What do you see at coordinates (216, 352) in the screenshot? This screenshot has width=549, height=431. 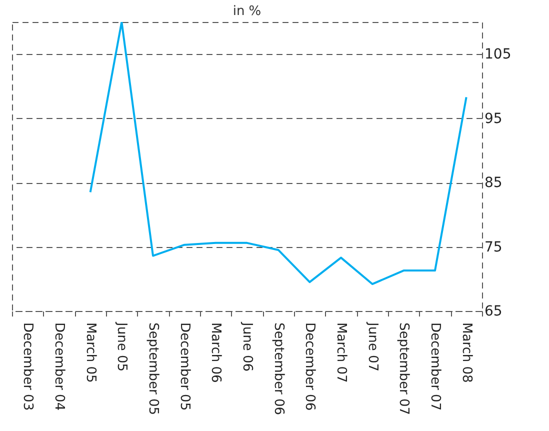 I see `x-tick-label: March 06` at bounding box center [216, 352].